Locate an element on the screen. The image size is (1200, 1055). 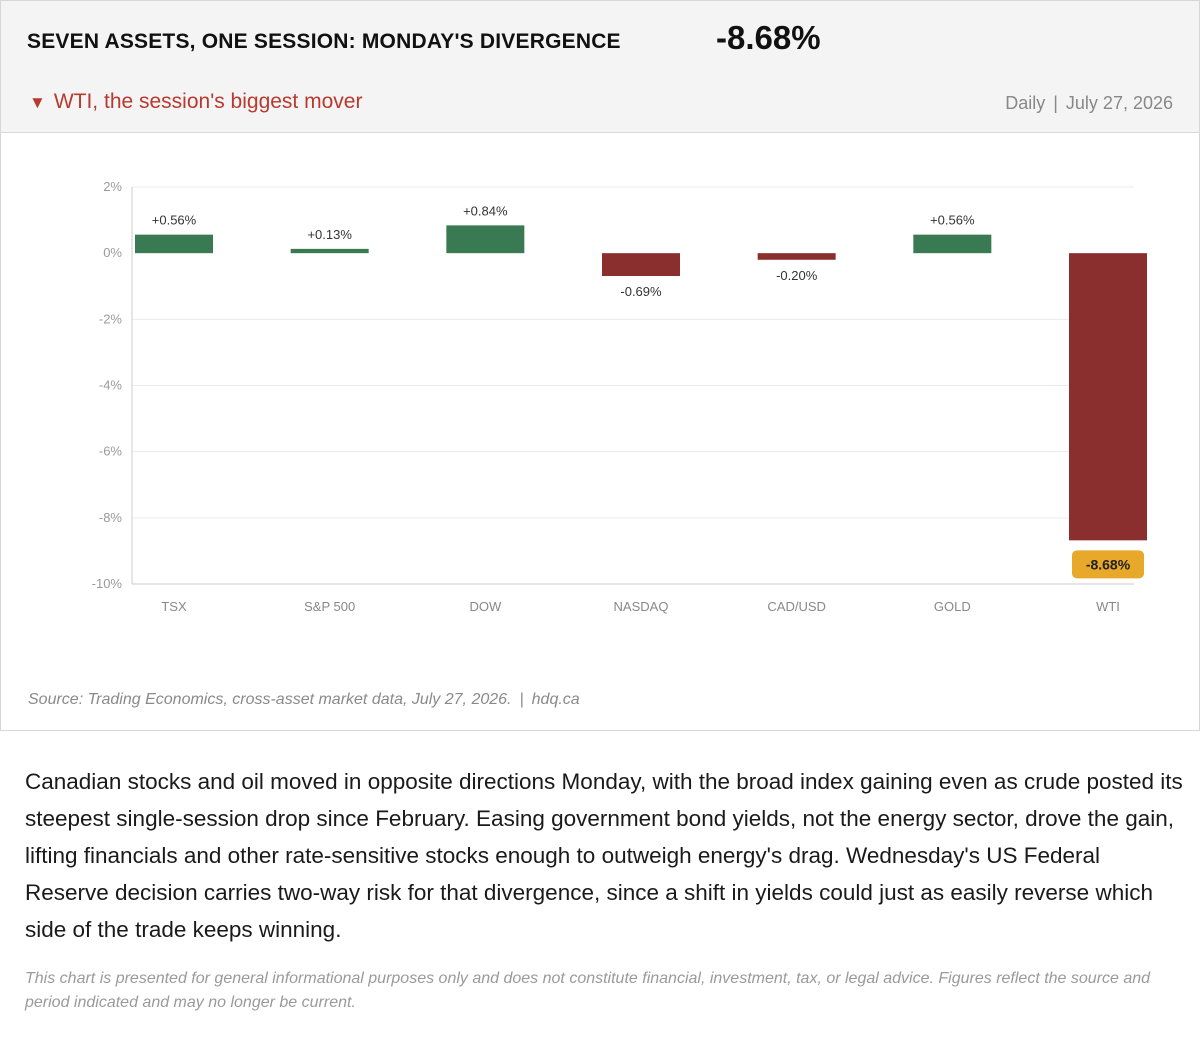
data-label: -0.20% is located at coordinates (797, 275).